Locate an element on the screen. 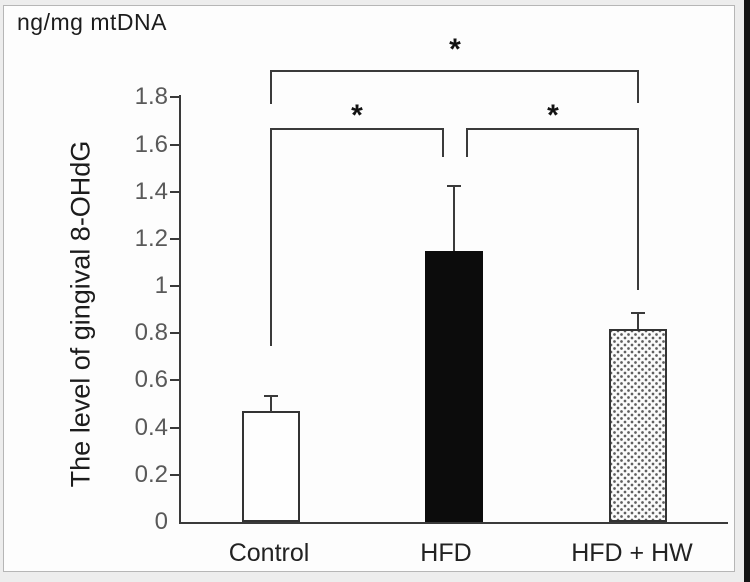 This screenshot has width=750, height=582. right-edge-strip is located at coordinates (747, 291).